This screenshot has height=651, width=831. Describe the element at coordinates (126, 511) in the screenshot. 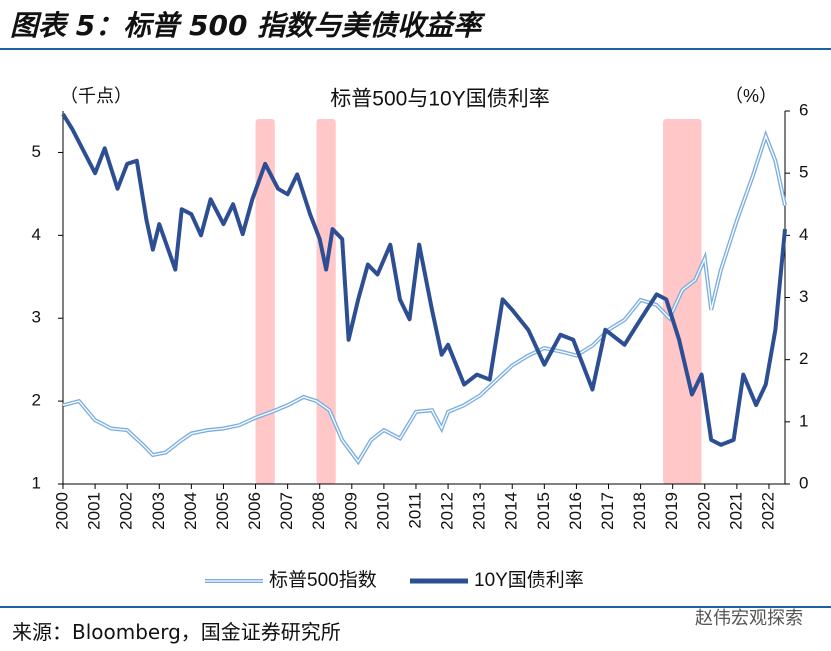

I see `x-tick-label: 2002` at that location.